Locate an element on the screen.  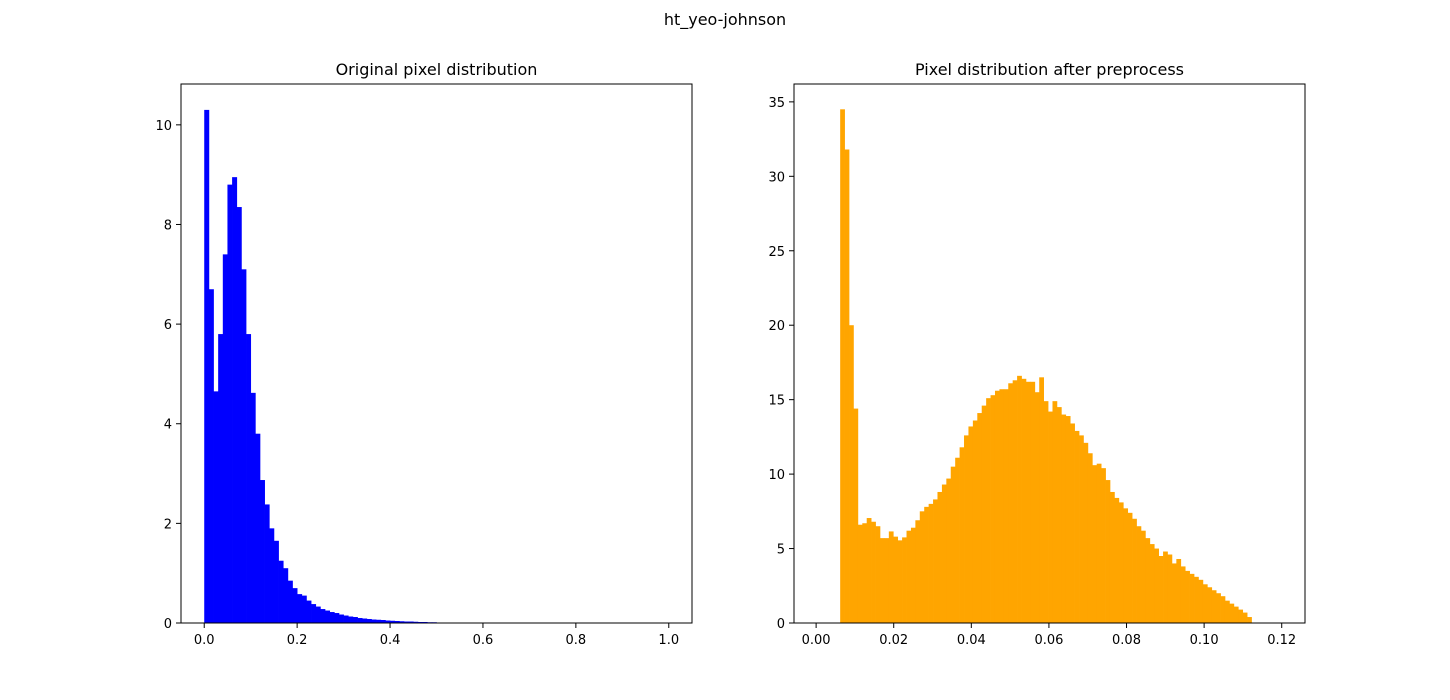
y-tick-label: 20 is located at coordinates (776, 326).